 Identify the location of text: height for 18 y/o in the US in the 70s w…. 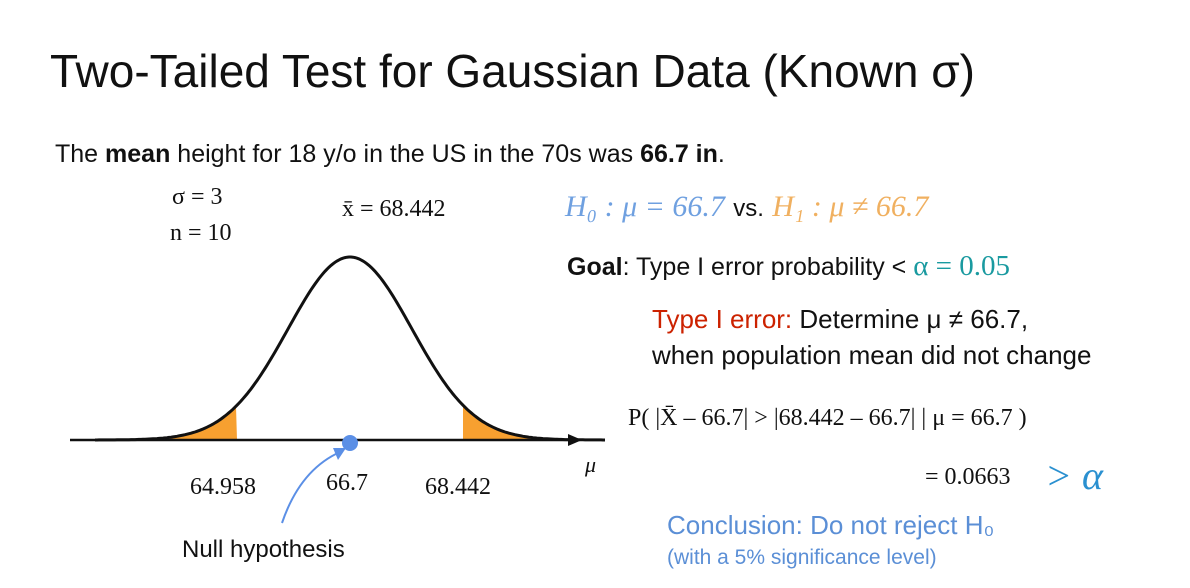
(405, 154).